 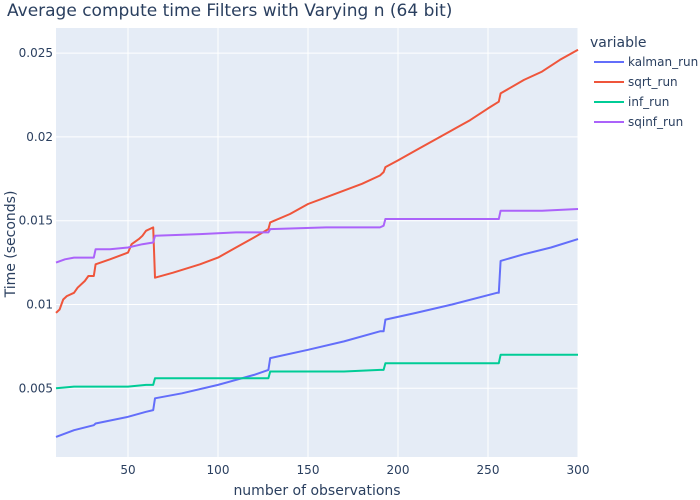 What do you see at coordinates (316, 371) in the screenshot?
I see `series-line-inf_run` at bounding box center [316, 371].